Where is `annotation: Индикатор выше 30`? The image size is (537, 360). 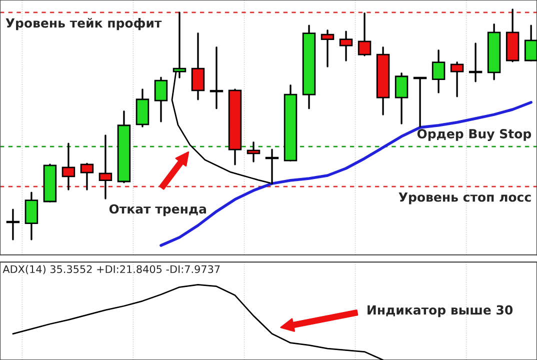 annotation: Индикатор выше 30 is located at coordinates (440, 311).